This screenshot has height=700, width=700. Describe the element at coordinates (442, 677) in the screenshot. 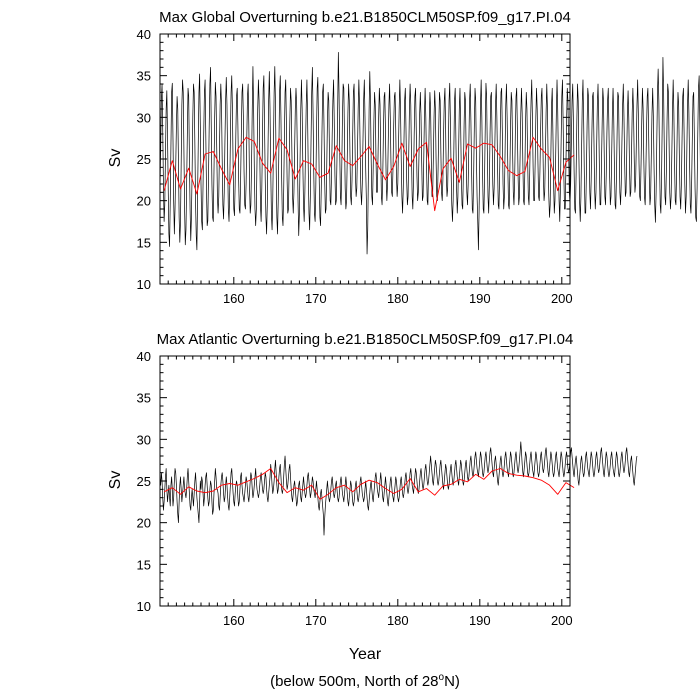

I see `footnote-degree: o` at that location.